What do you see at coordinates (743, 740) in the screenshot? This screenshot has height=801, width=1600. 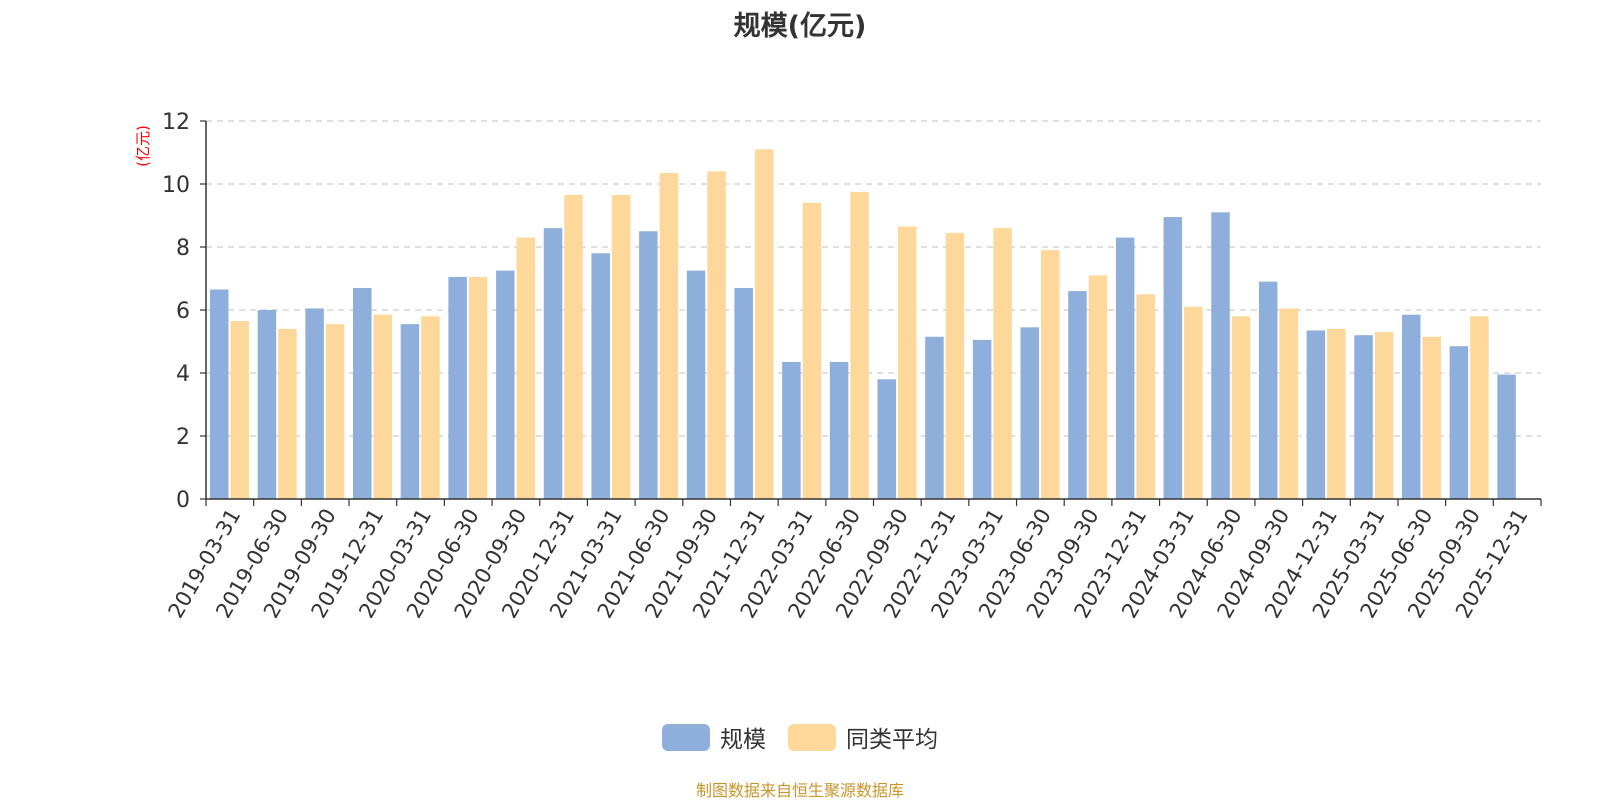 I see `legend-label-scale: 规模` at bounding box center [743, 740].